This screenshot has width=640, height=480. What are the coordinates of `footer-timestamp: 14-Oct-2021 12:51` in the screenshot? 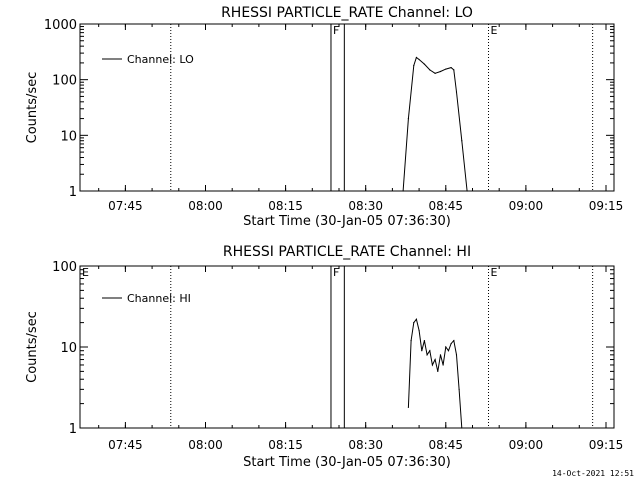 It's located at (593, 473).